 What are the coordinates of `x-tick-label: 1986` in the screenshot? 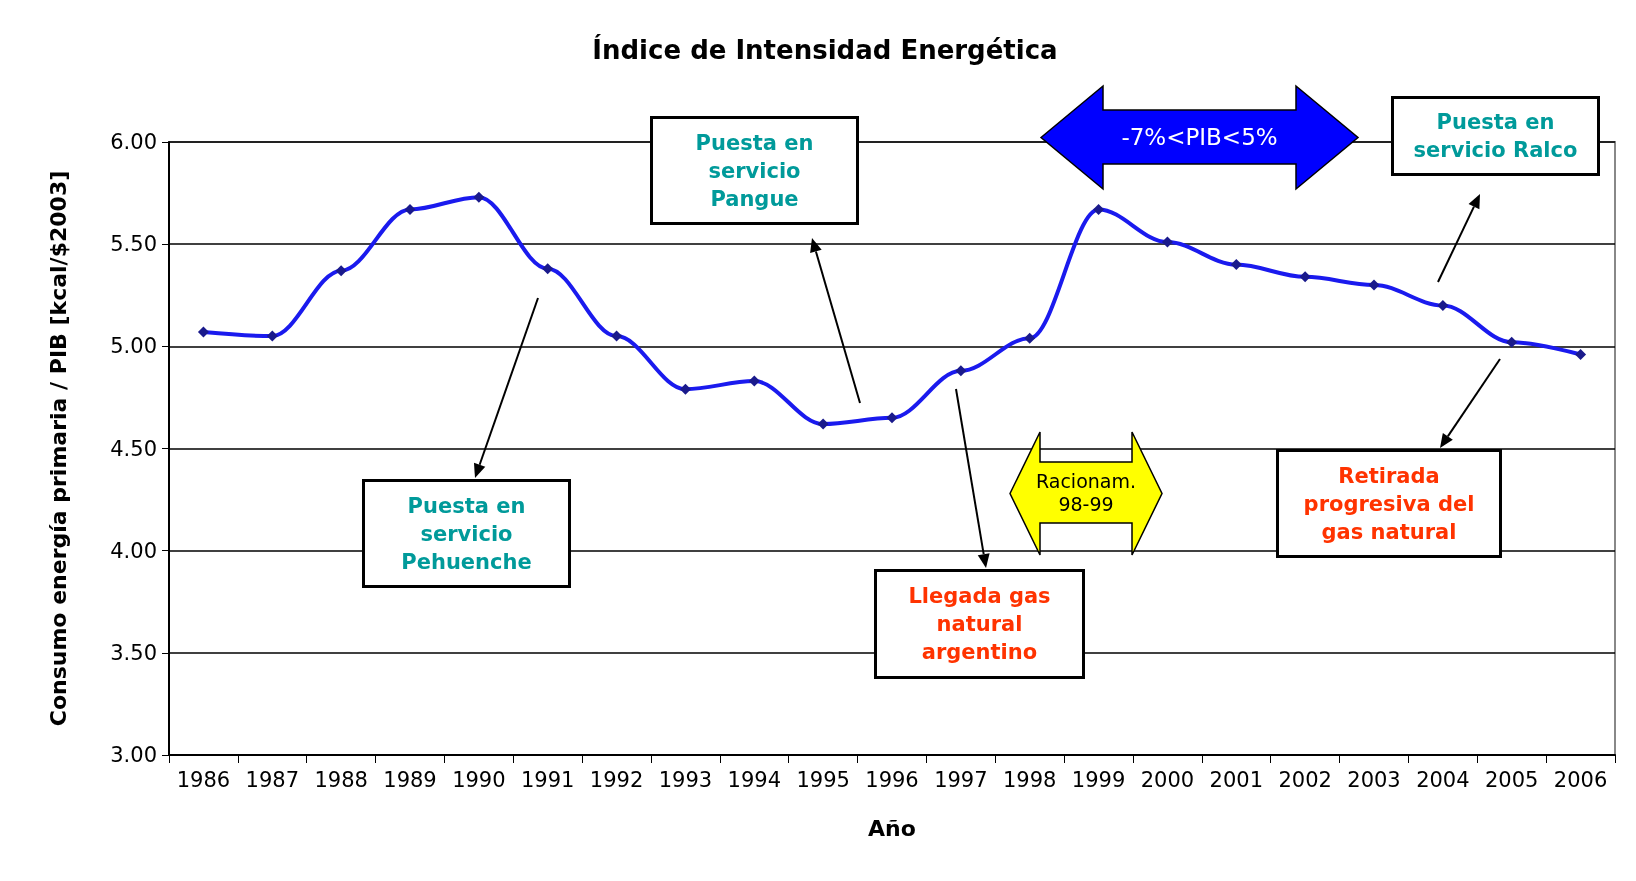 It's located at (203, 779).